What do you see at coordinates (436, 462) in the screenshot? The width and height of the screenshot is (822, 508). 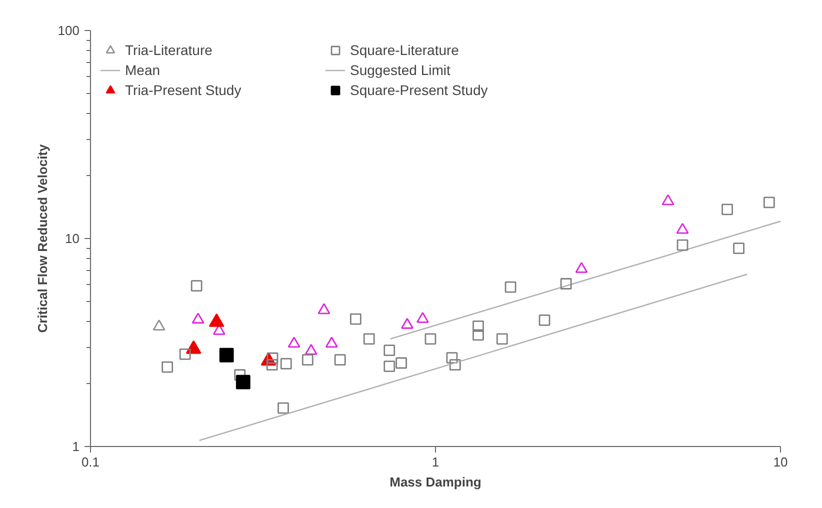 I see `x-tick-label: 1` at bounding box center [436, 462].